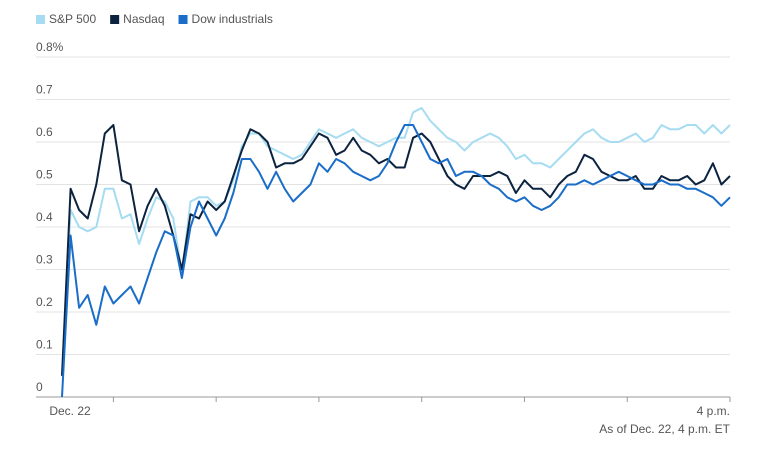 The width and height of the screenshot is (771, 459). I want to click on y-tick-label: 0.4, so click(44, 217).